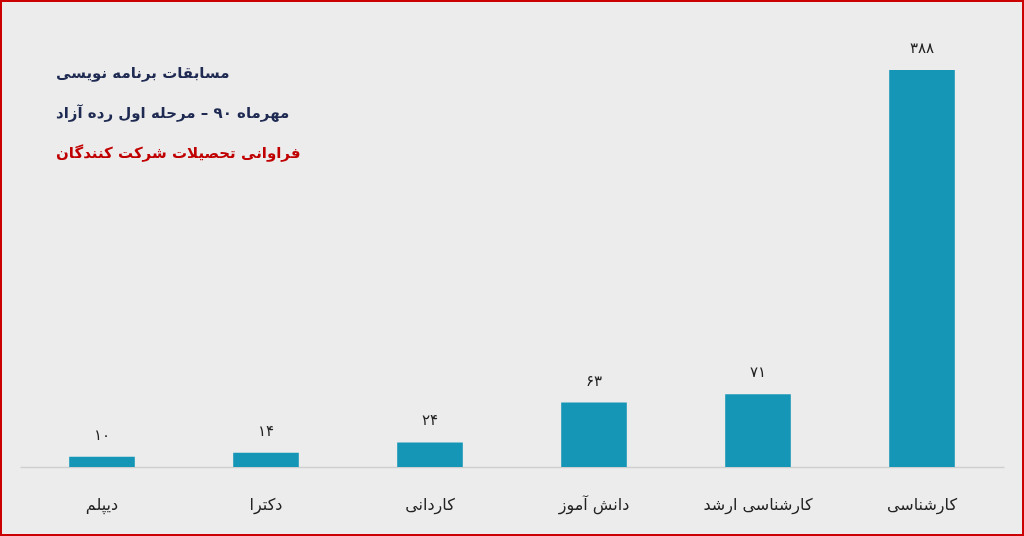 This screenshot has width=1024, height=536. I want to click on x-tick-label: دانش آموز, so click(593, 504).